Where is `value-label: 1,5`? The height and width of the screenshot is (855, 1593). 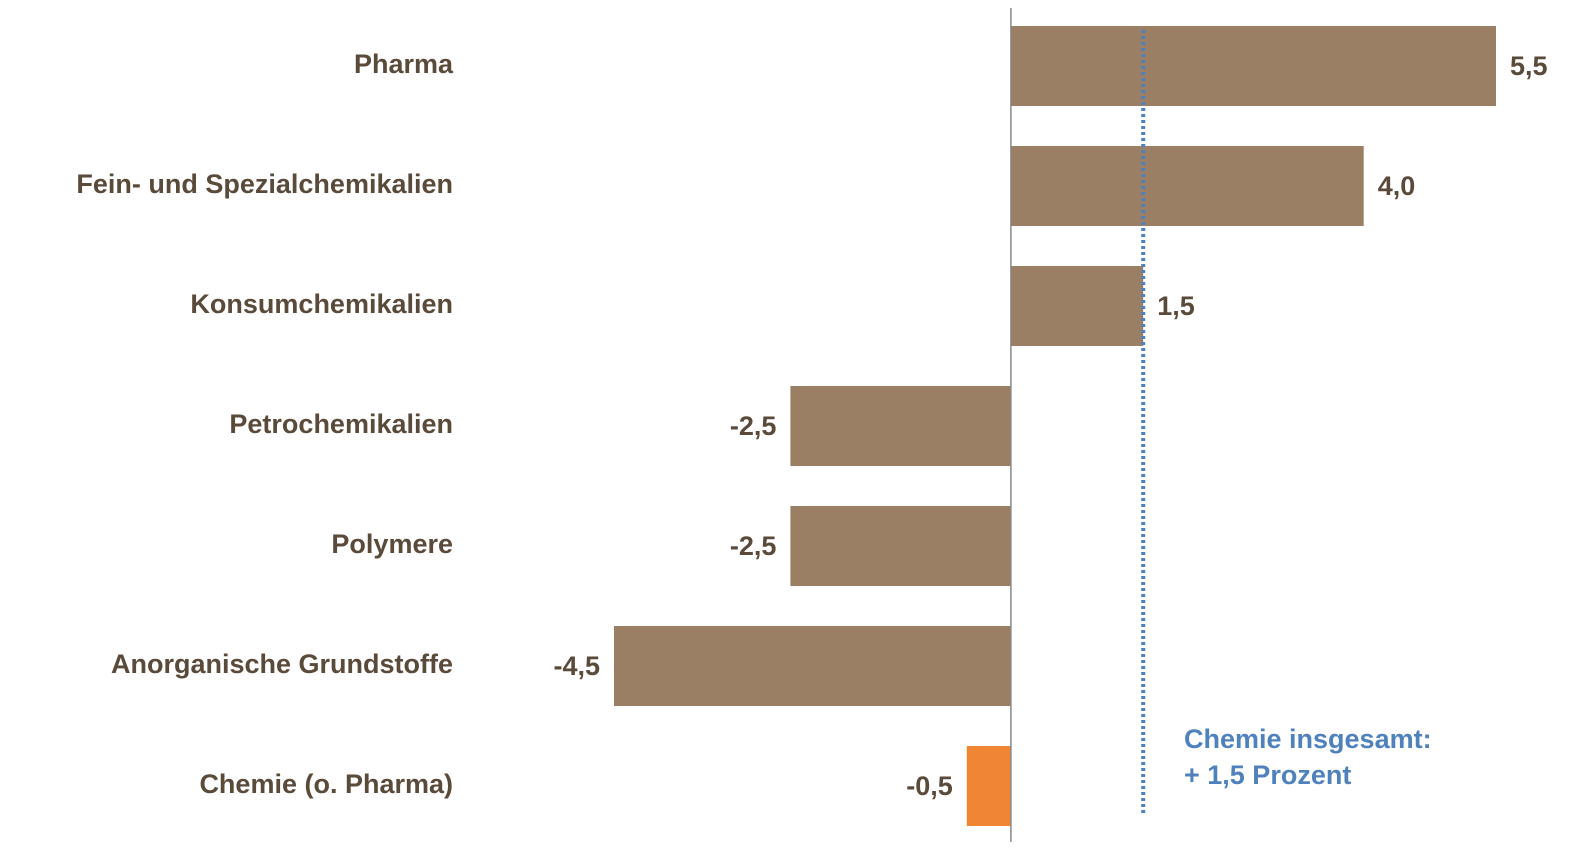
value-label: 1,5 is located at coordinates (1176, 306).